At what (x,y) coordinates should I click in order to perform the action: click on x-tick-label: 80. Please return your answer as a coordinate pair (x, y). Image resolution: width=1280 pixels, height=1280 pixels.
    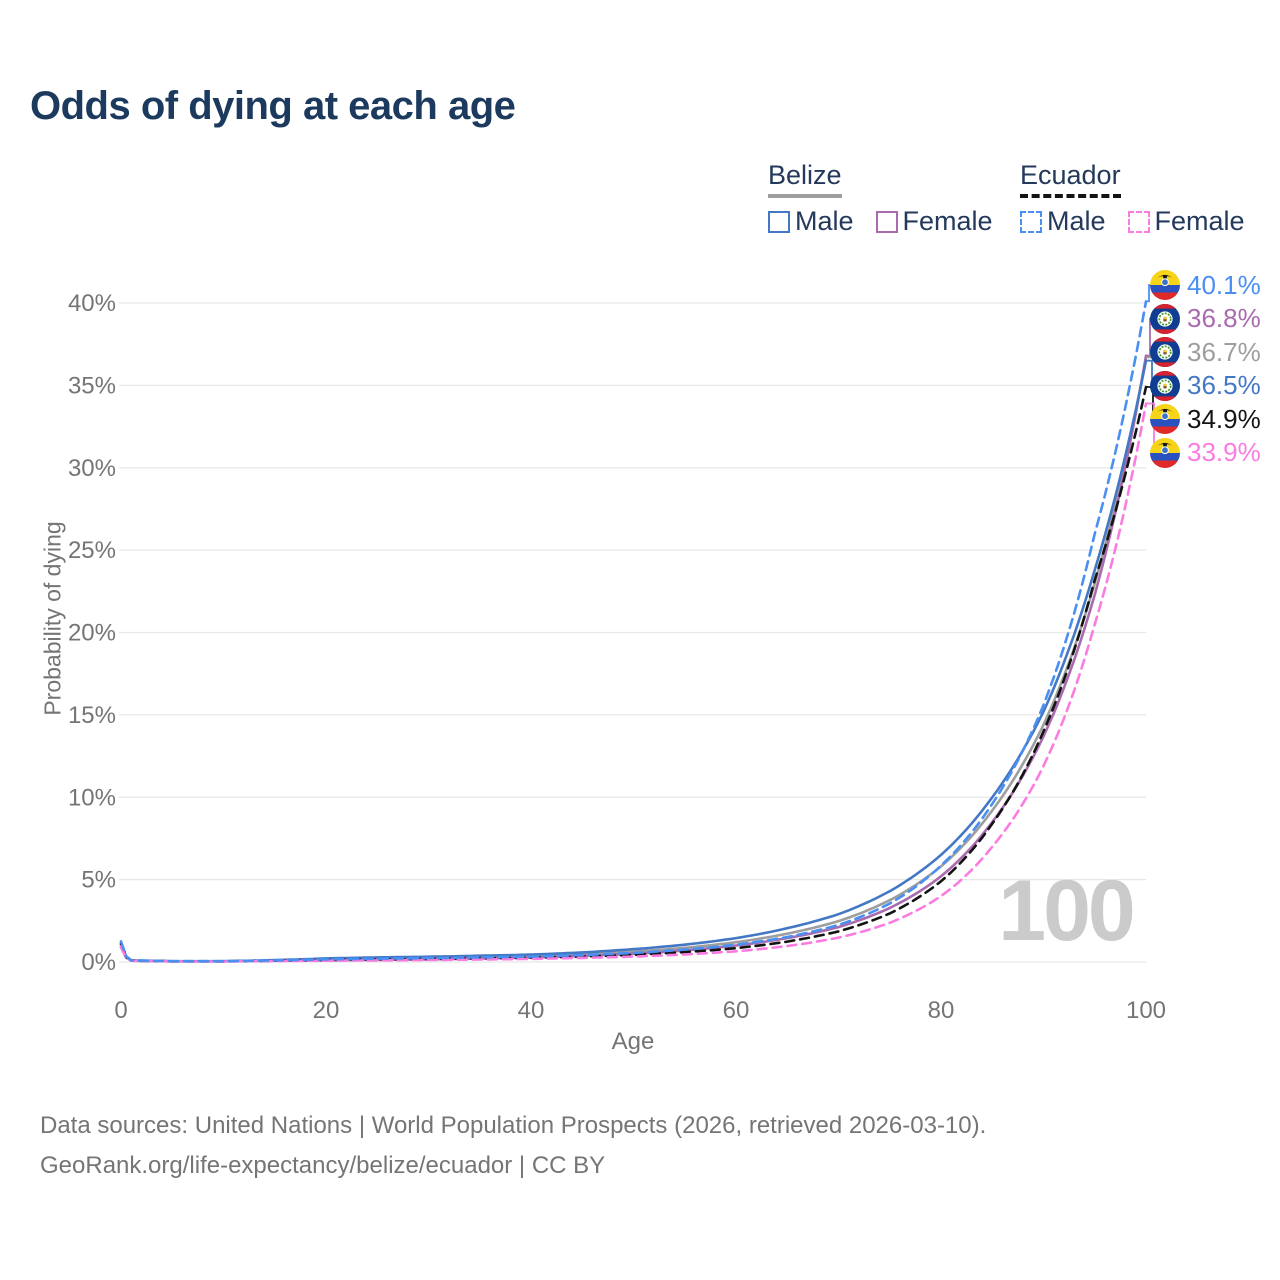
    Looking at the image, I should click on (941, 1010).